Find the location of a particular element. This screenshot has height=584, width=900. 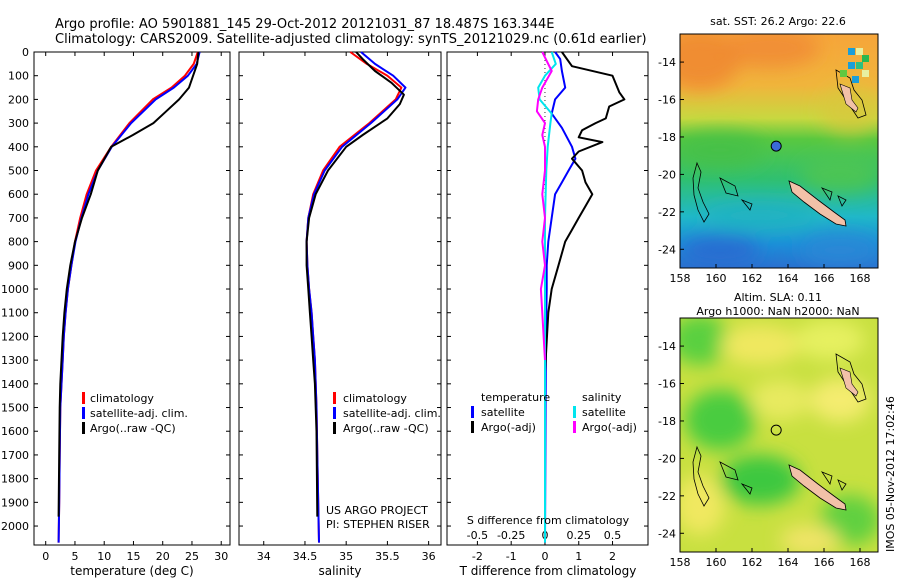

y-tick-label: 400 is located at coordinates (18, 147).